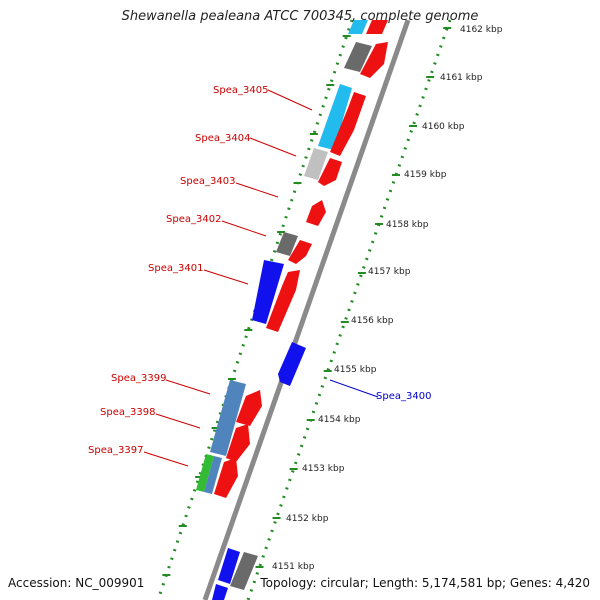 The image size is (600, 600). What do you see at coordinates (358, 27) in the screenshot?
I see `gene-arrow-skyblue` at bounding box center [358, 27].